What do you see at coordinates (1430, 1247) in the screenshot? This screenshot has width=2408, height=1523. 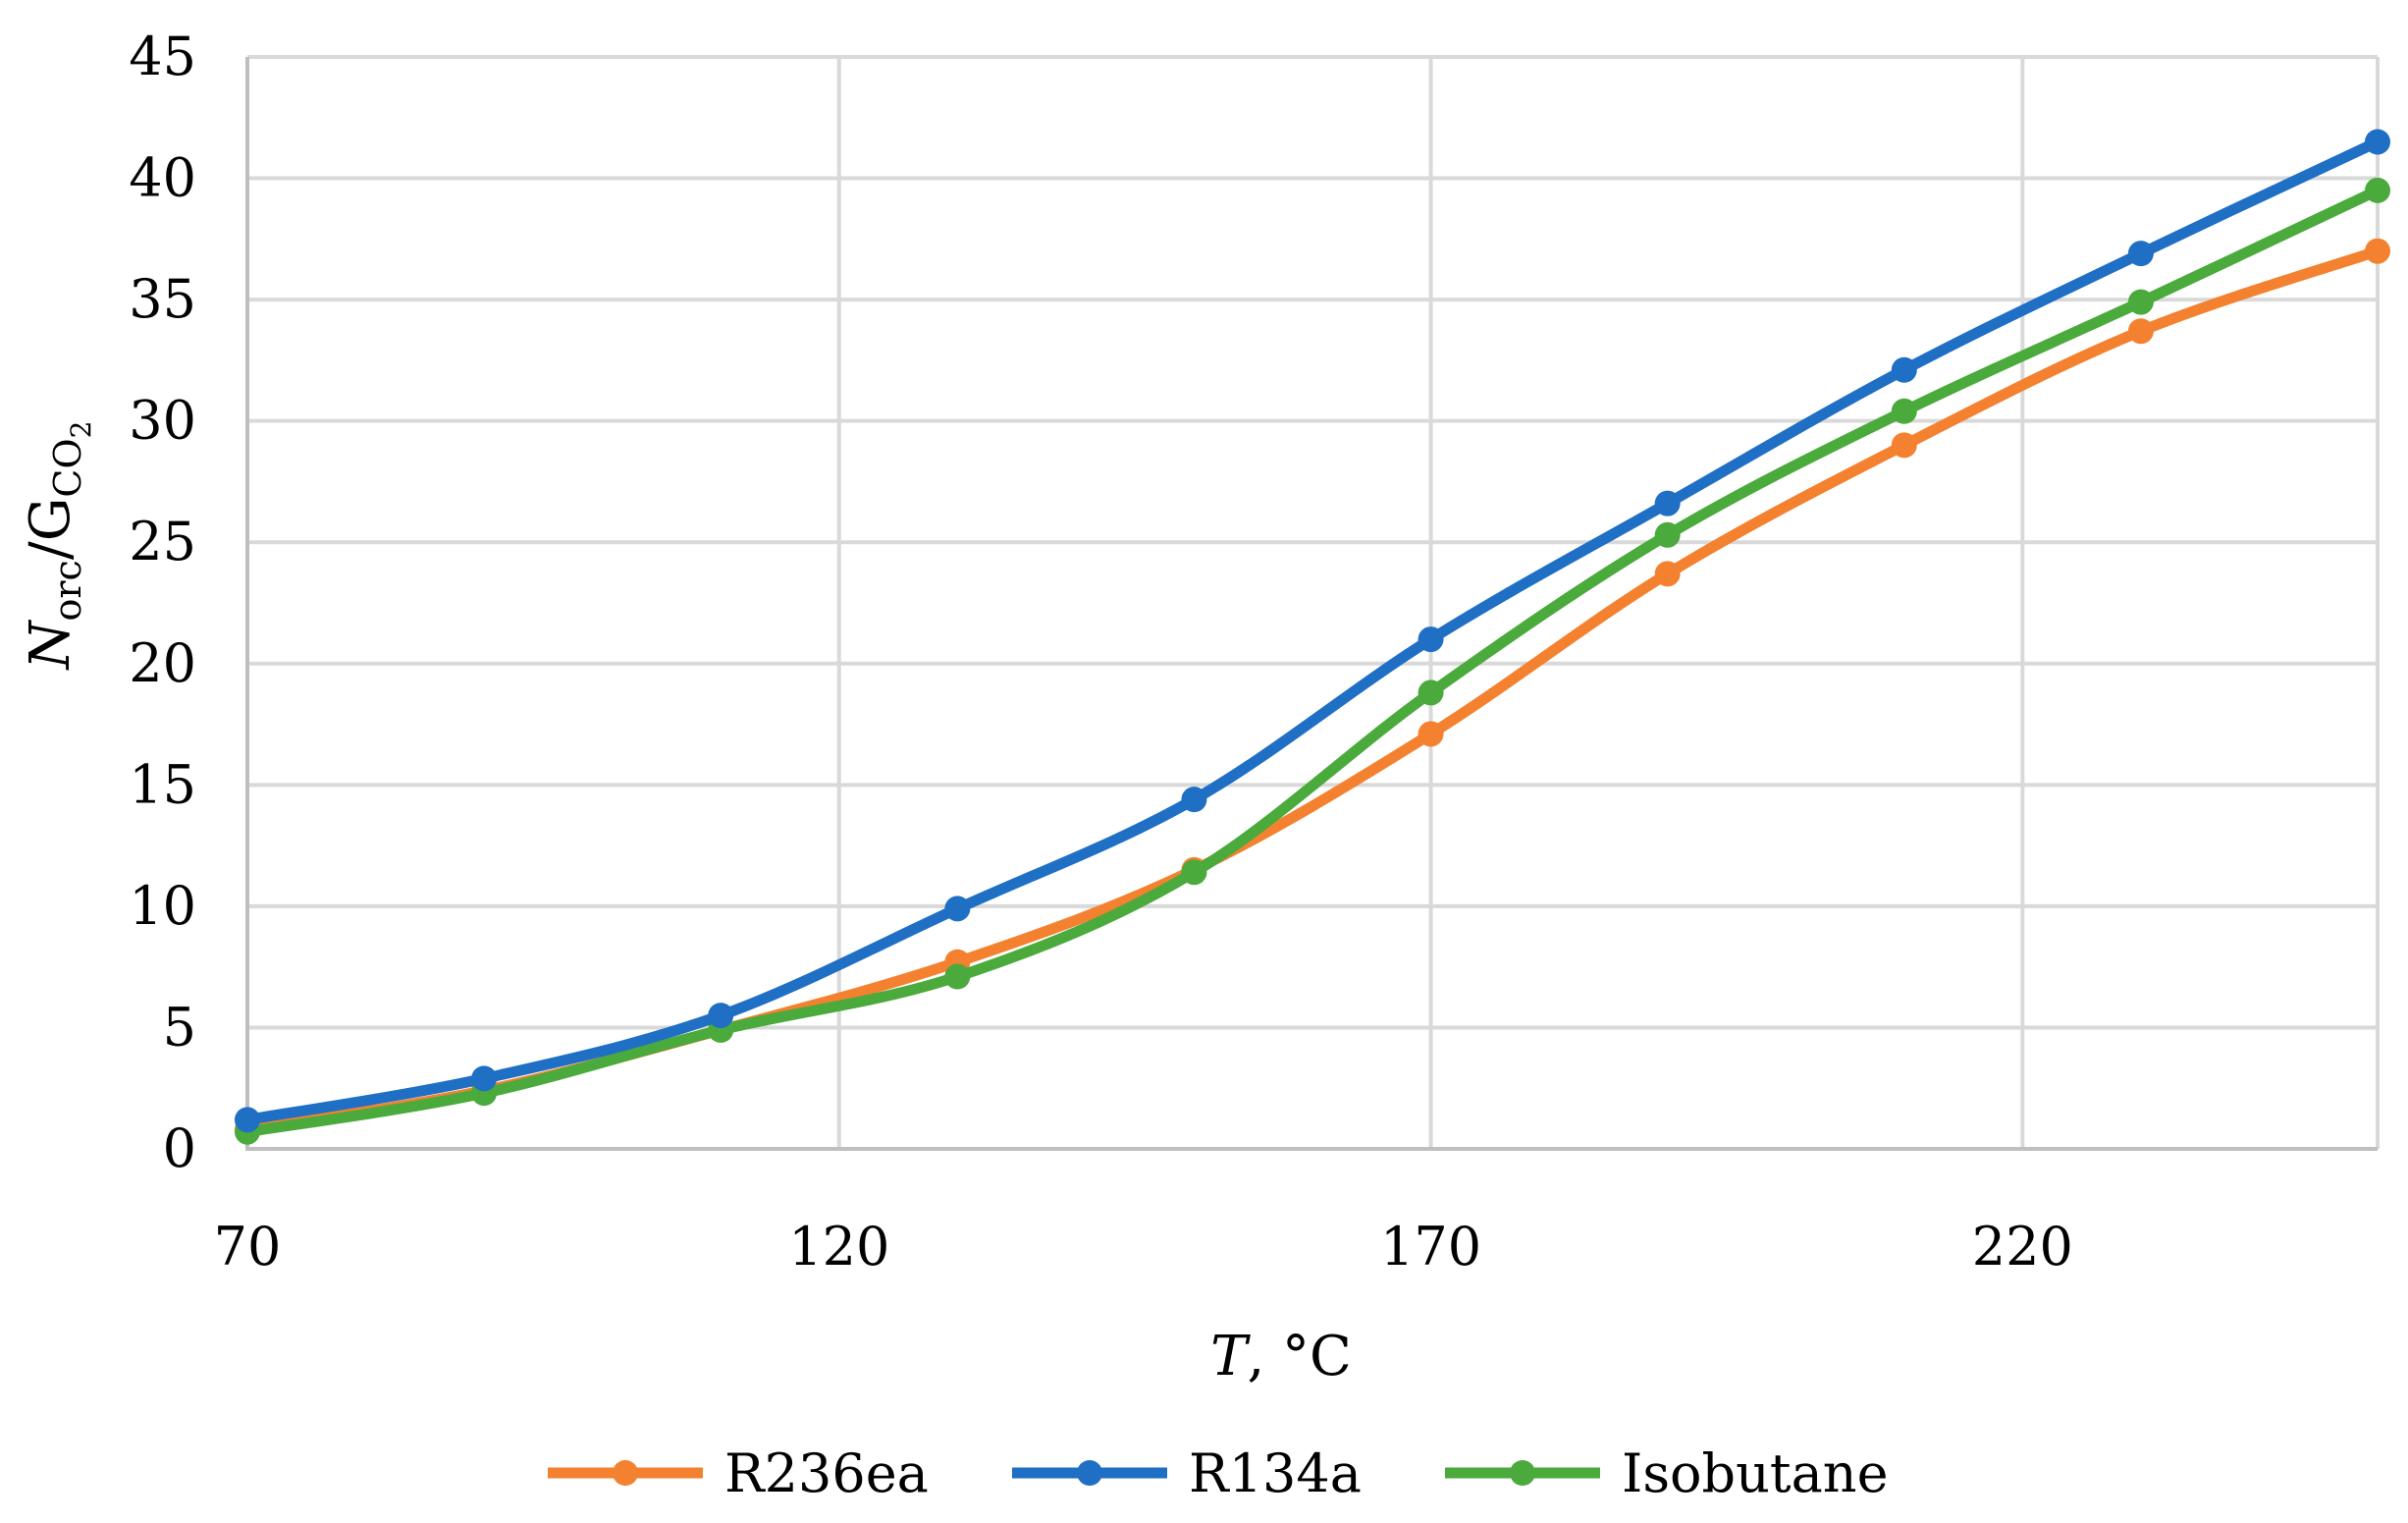 I see `x-tick-label-170: 170` at bounding box center [1430, 1247].